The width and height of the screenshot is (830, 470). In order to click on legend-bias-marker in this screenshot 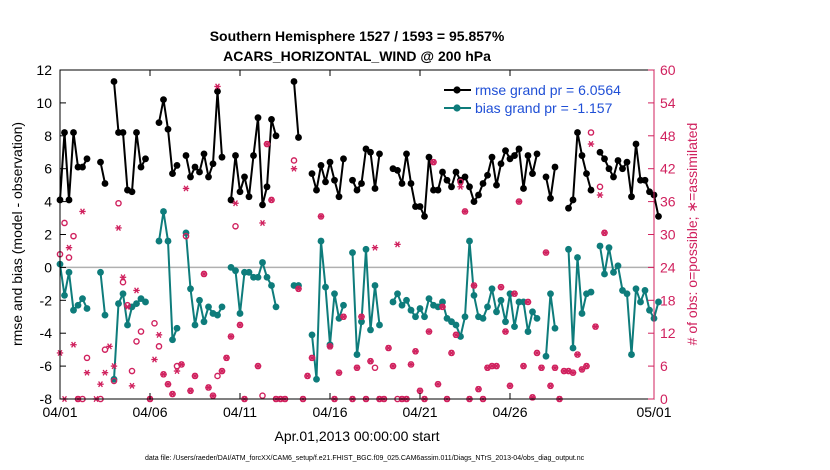, I will do `click(457, 108)`.